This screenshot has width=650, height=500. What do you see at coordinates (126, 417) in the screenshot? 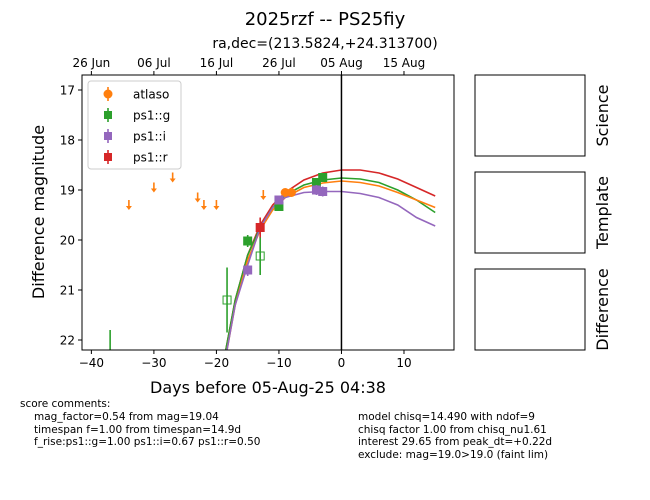
I see `score-comment-line: mag_factor=0.54 from mag=19.04` at bounding box center [126, 417].